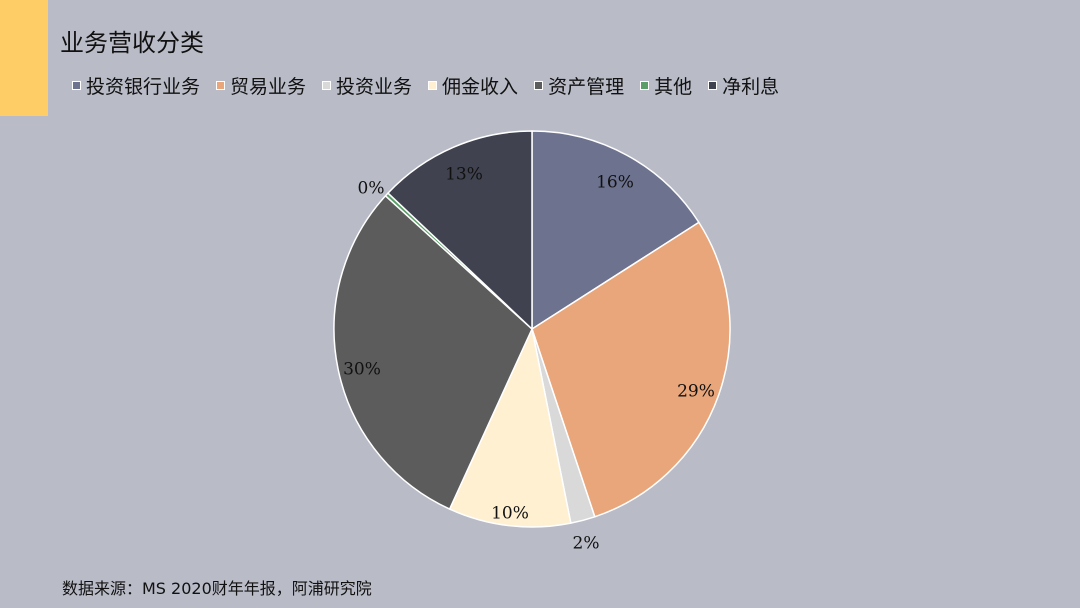 The image size is (1080, 608). Describe the element at coordinates (751, 87) in the screenshot. I see `legend-label: 净利息` at that location.